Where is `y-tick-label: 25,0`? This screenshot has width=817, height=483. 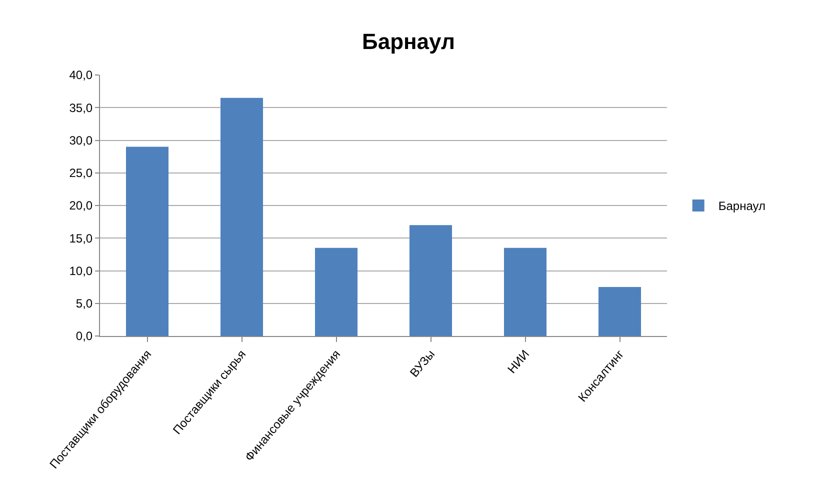 y-tick-label: 25,0 is located at coordinates (81, 173).